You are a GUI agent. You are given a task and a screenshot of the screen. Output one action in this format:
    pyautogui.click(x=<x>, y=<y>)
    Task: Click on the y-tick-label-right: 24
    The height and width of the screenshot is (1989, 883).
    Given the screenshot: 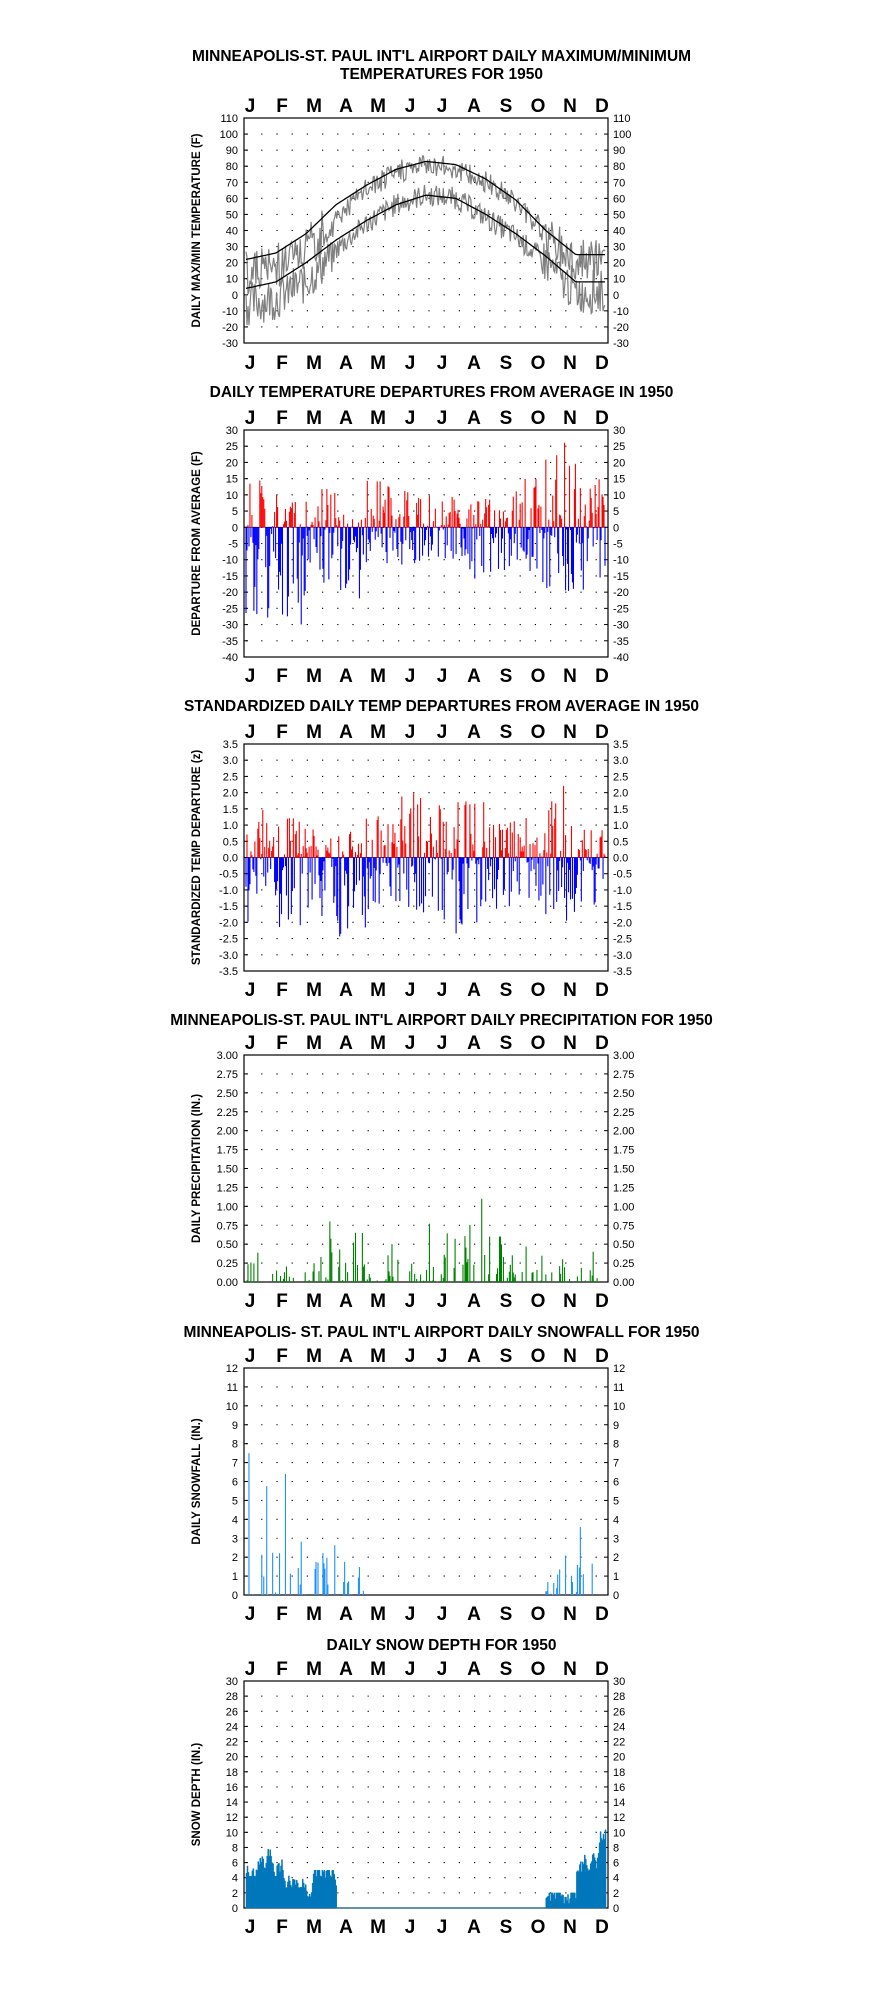 What is the action you would take?
    pyautogui.click(x=619, y=1727)
    